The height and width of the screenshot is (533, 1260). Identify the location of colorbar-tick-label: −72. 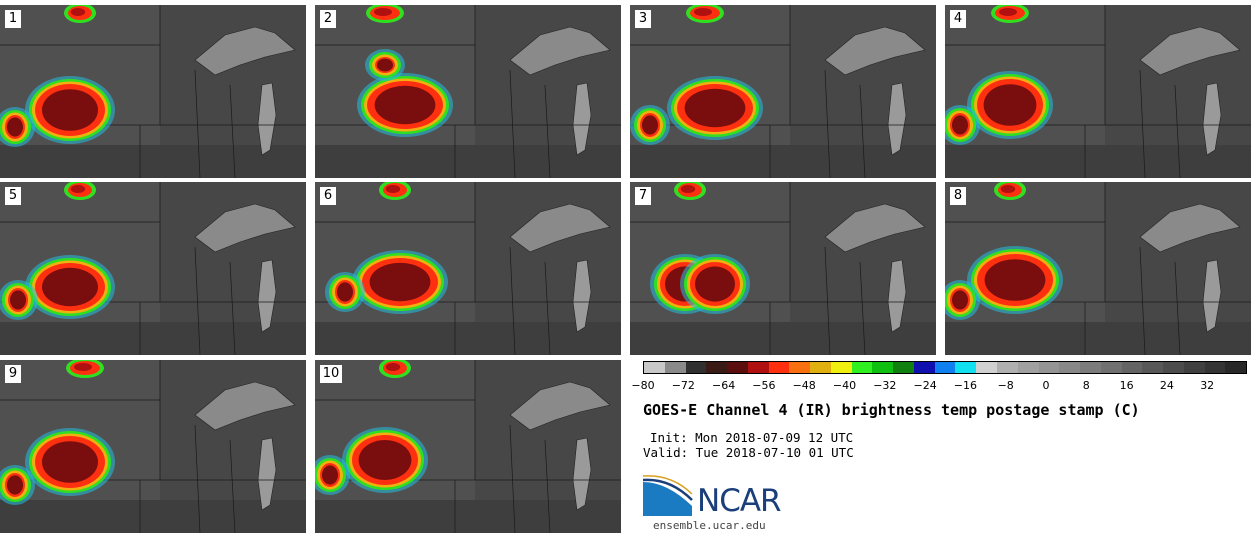
(683, 385).